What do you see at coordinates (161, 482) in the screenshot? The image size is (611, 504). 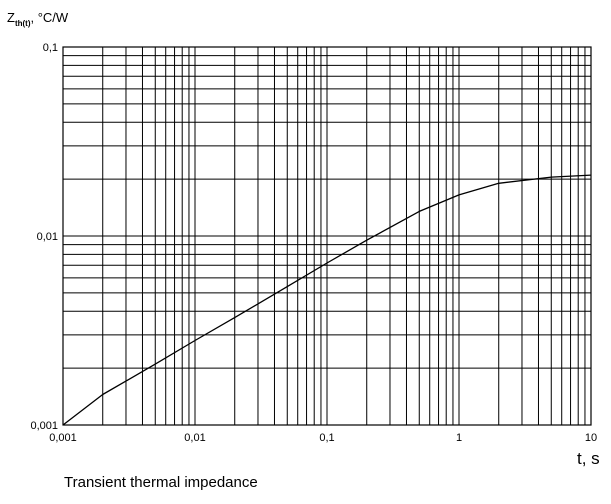 I see `chart-caption: Transient thermal impedance` at bounding box center [161, 482].